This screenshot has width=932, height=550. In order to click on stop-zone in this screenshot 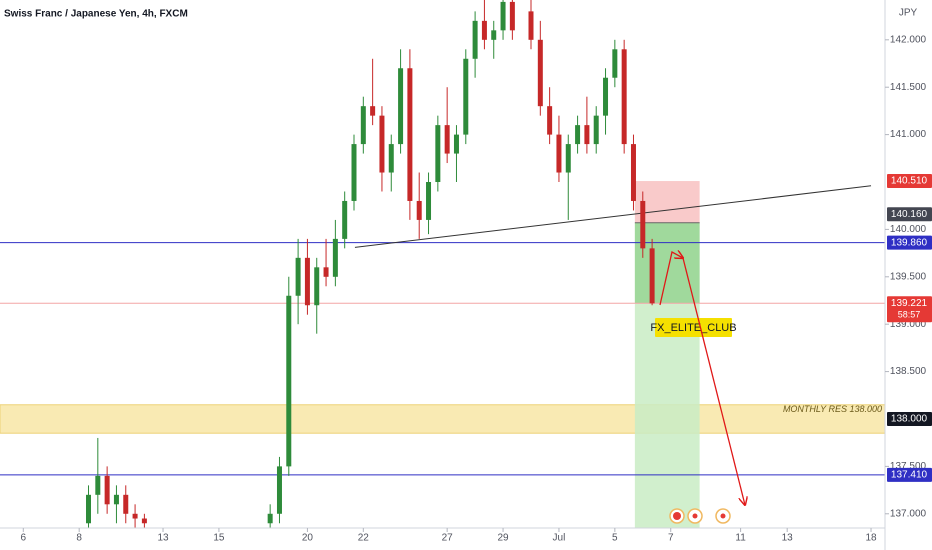, I will do `click(667, 202)`.